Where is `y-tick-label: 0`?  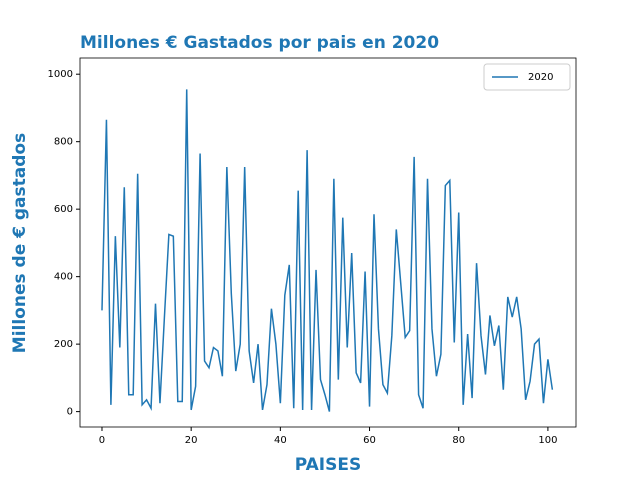
y-tick-label: 0 is located at coordinates (70, 412).